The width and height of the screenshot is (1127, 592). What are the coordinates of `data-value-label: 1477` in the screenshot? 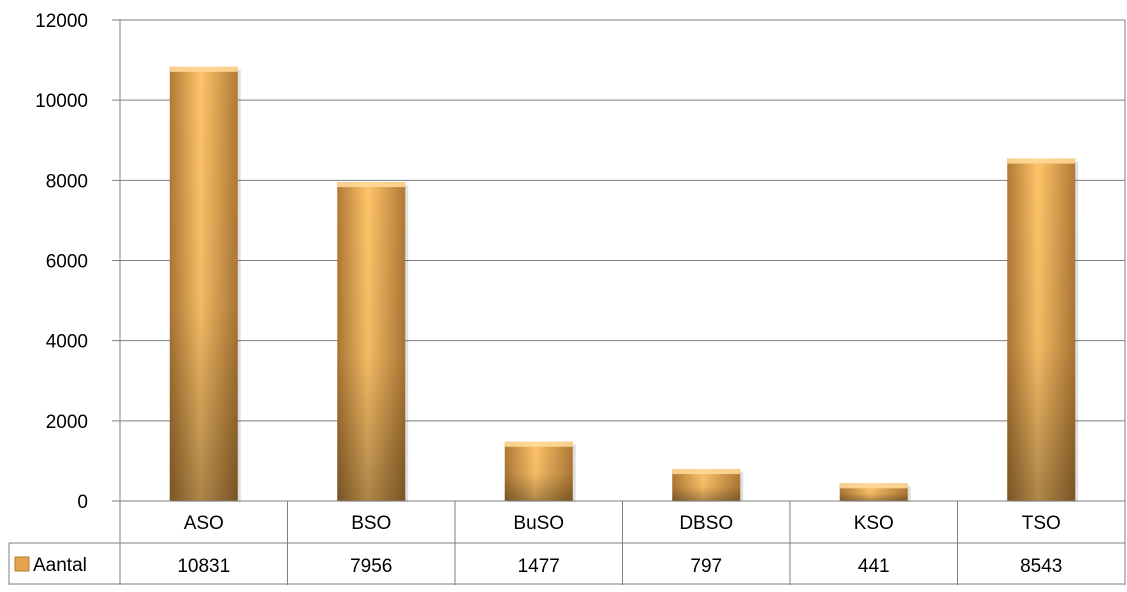 It's located at (539, 566).